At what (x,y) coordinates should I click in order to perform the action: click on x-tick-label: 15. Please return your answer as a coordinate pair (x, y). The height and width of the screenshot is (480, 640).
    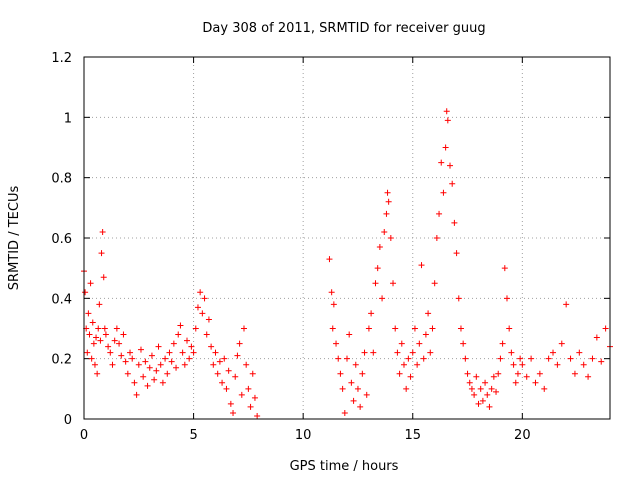
    Looking at the image, I should click on (412, 435).